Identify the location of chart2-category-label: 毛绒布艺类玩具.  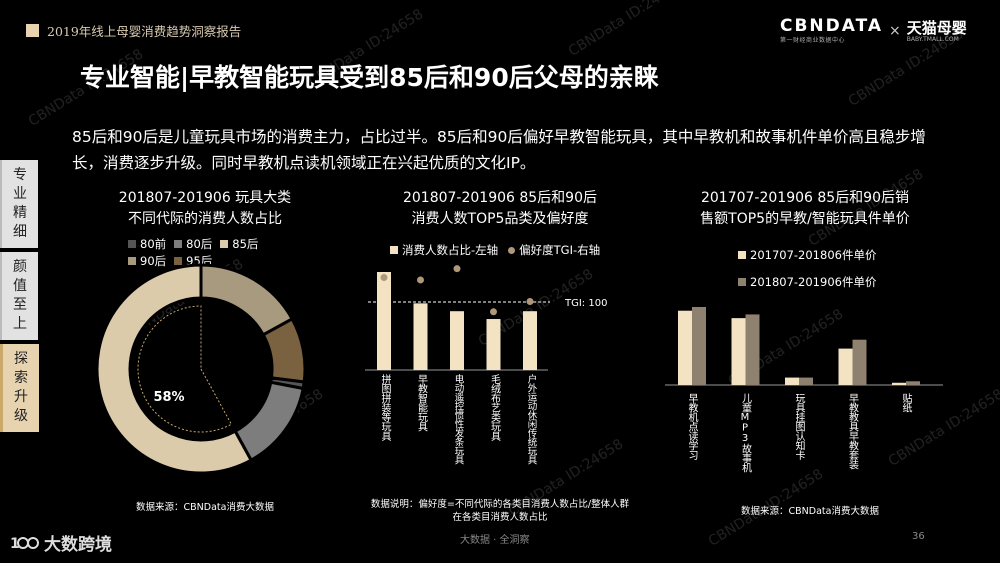
(494, 407).